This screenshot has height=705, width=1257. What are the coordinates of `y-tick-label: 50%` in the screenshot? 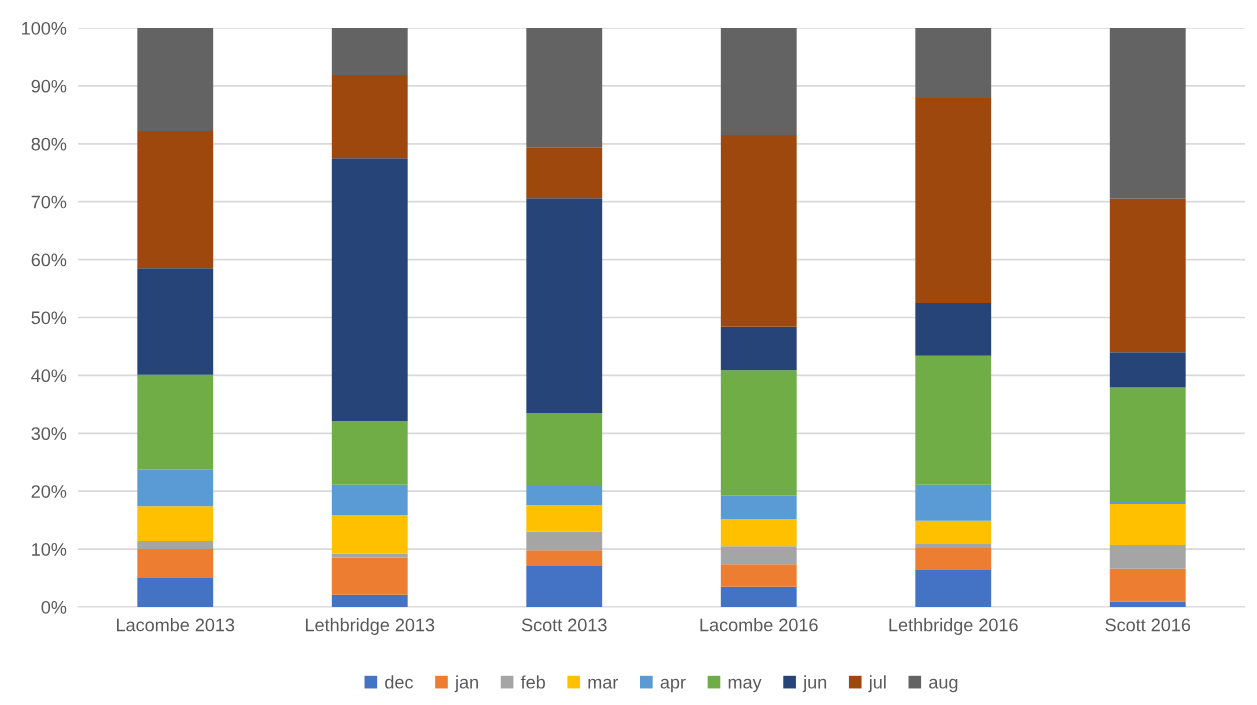 It's located at (49, 318).